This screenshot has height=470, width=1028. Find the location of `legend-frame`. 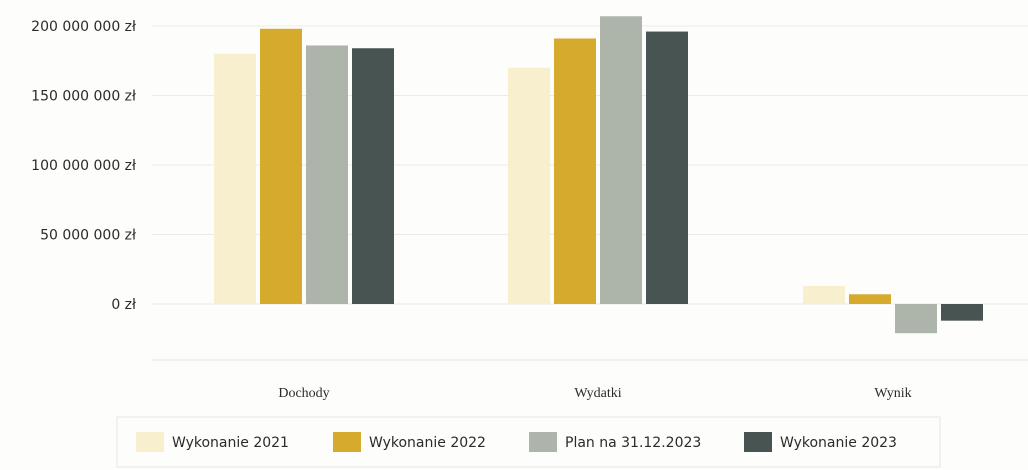

legend-frame is located at coordinates (528, 442).